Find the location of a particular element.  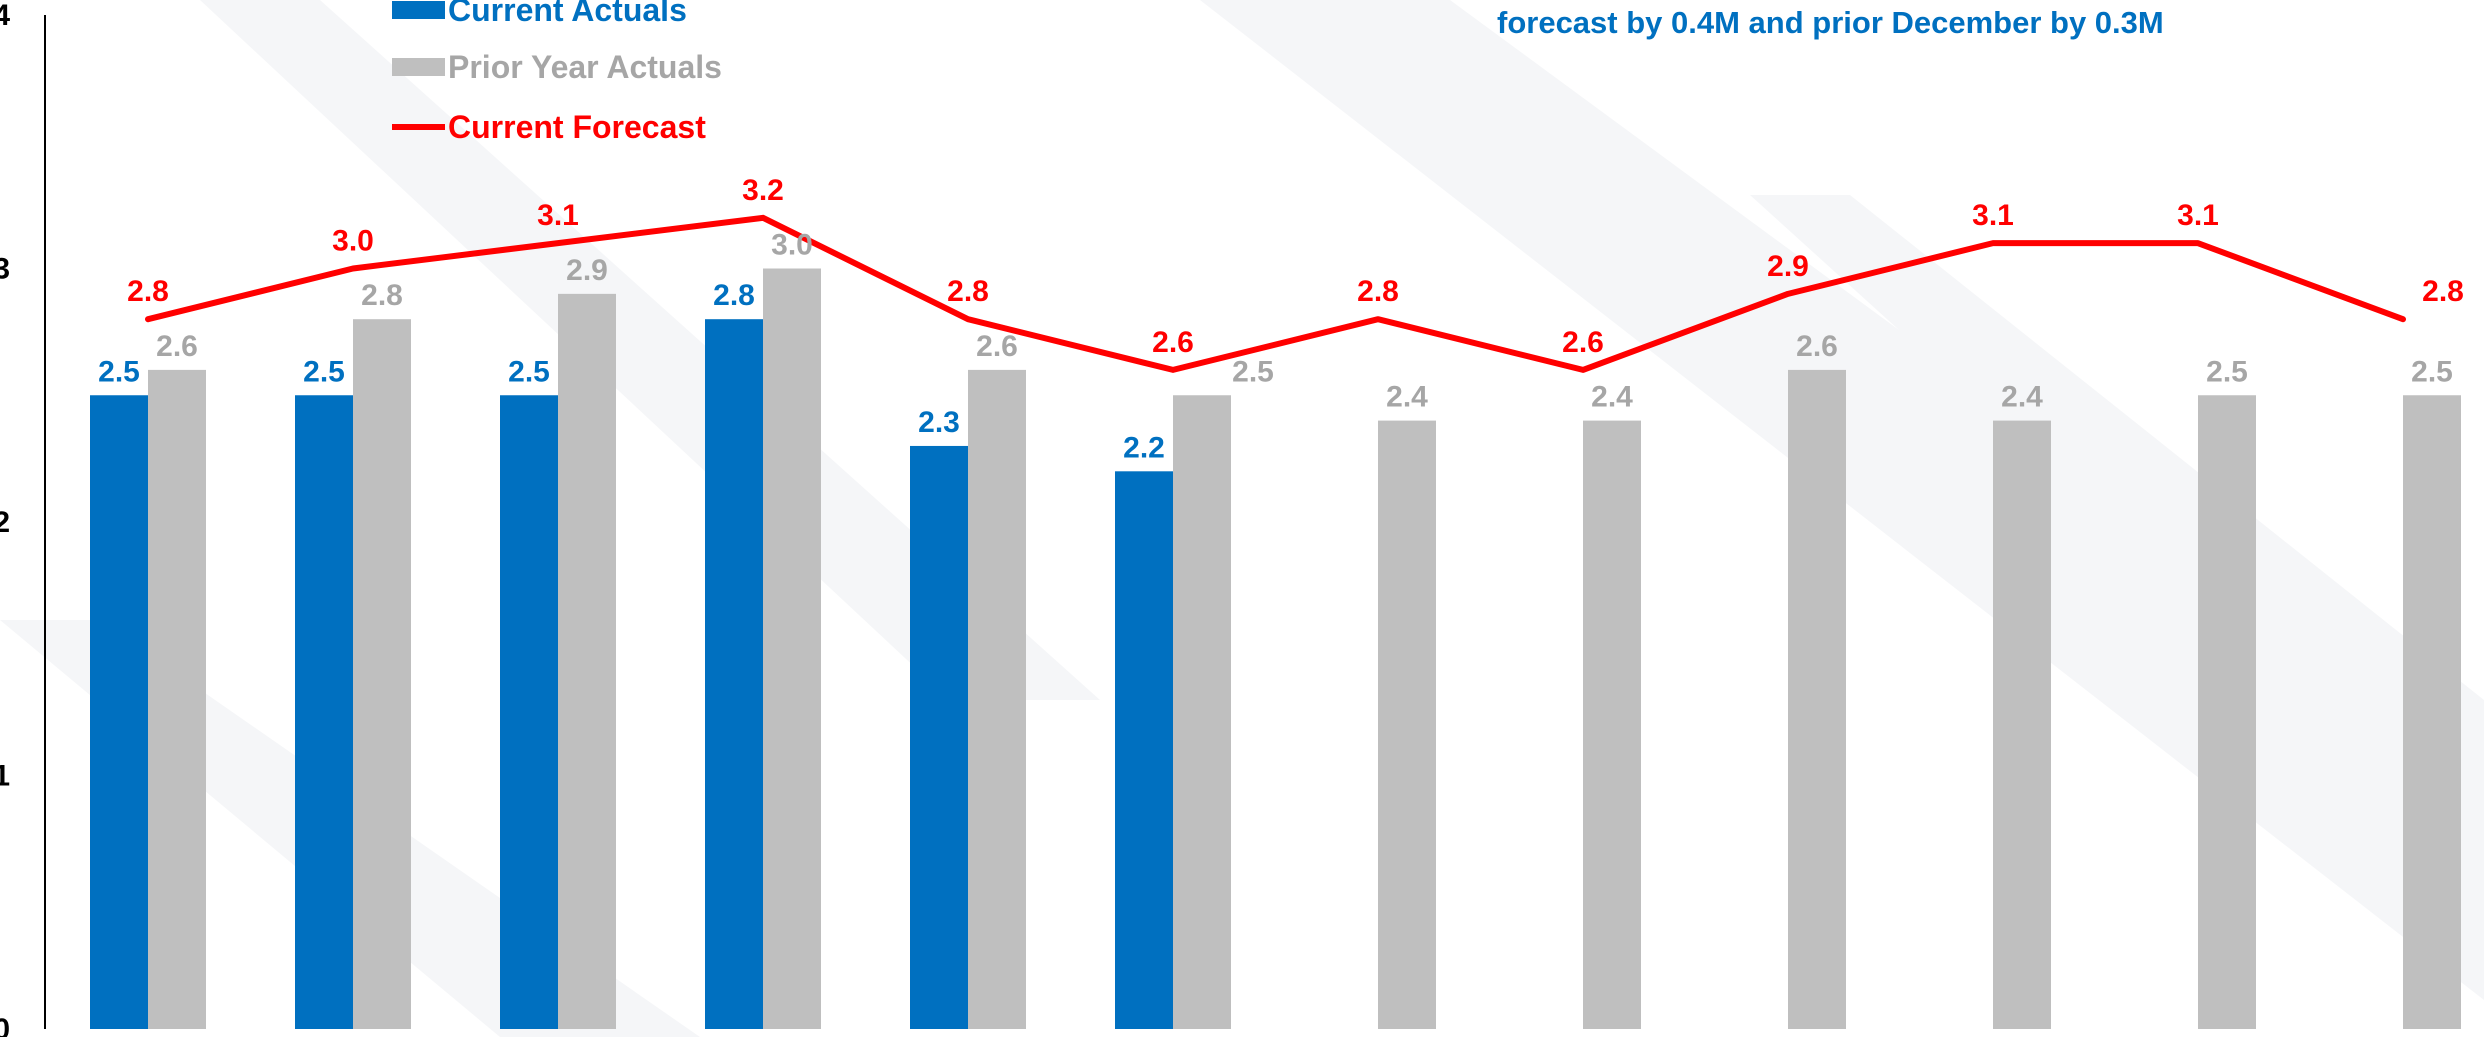

data-label-current-actuals: 2.2 is located at coordinates (1144, 447).